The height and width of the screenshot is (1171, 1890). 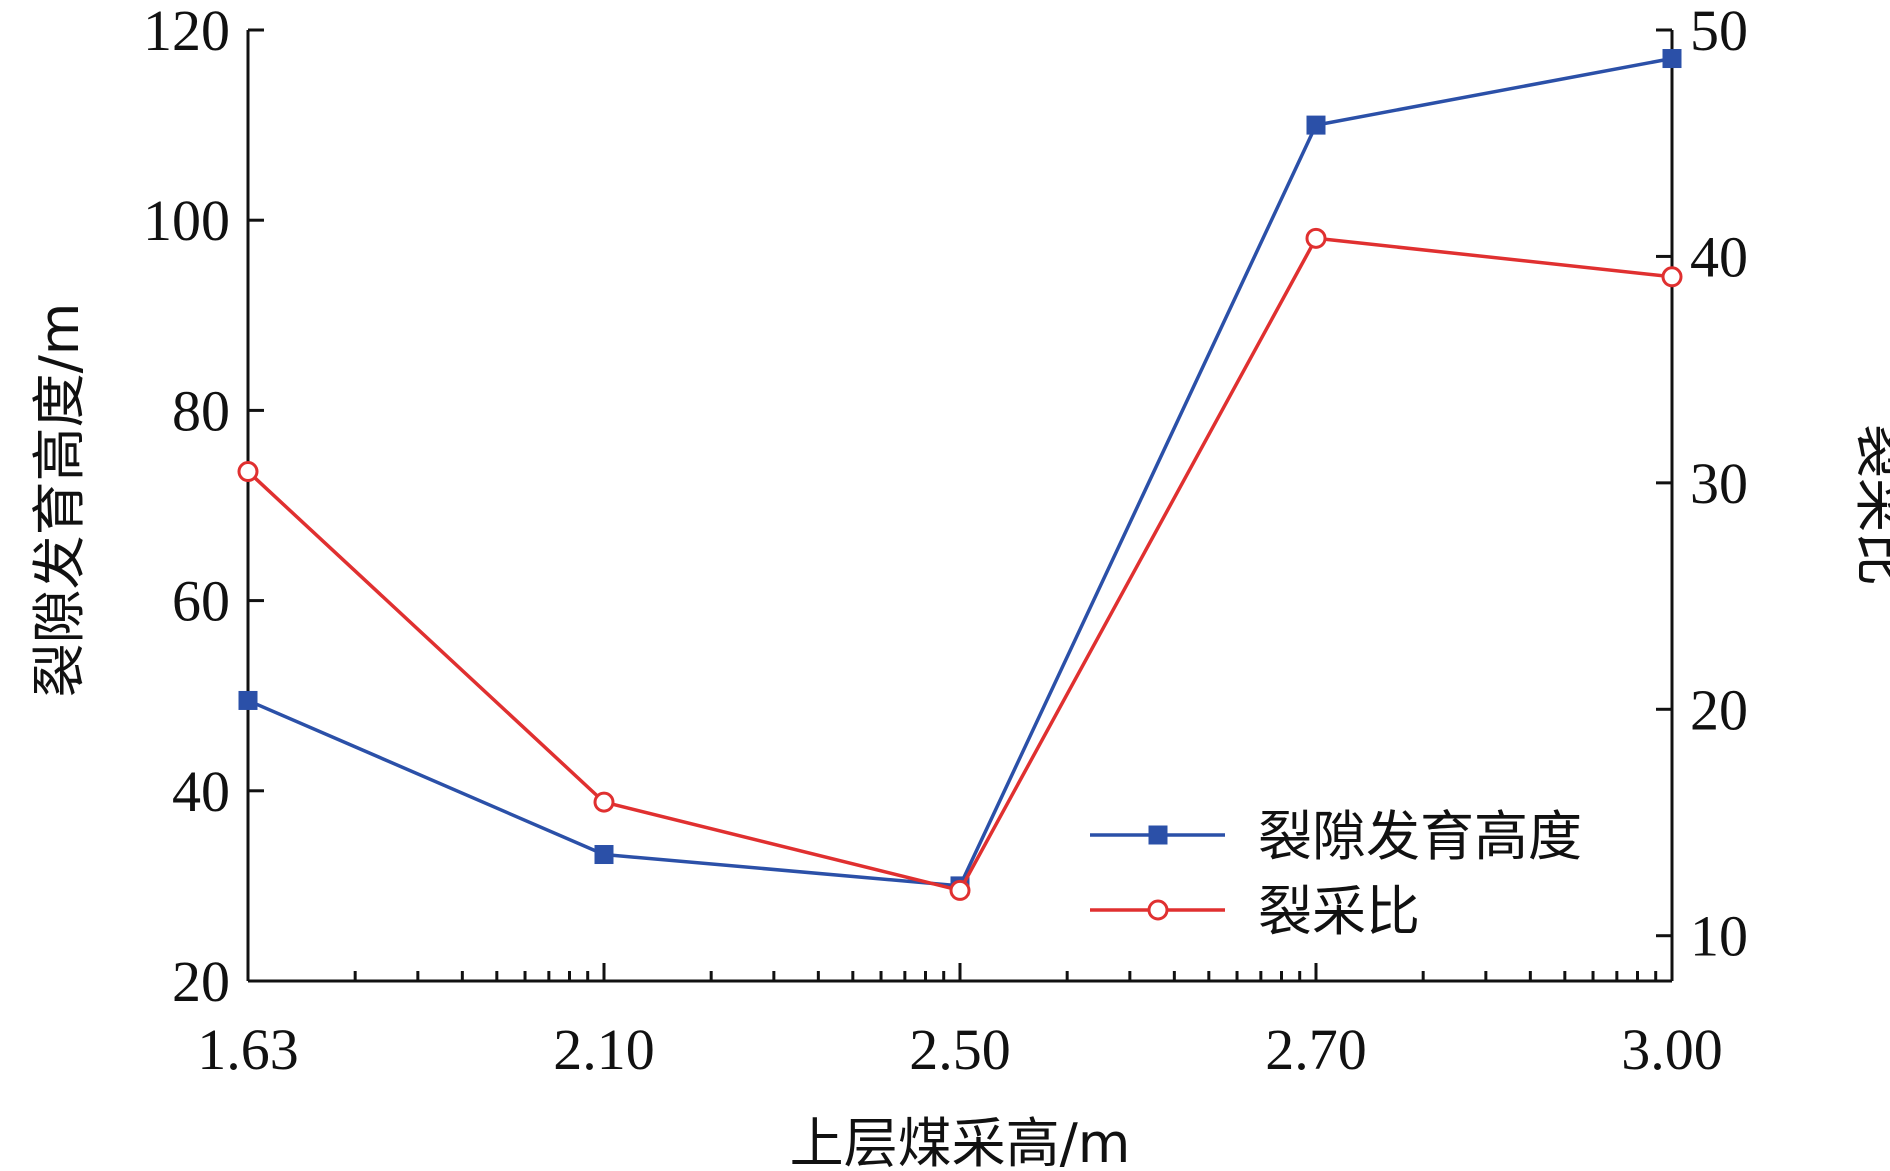 I want to click on legend-label-fracture-height: 裂隙发育高度, so click(x=1420, y=836).